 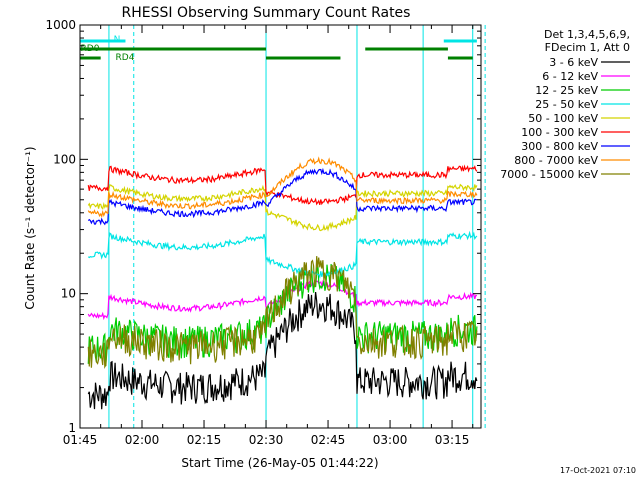 I want to click on x-tick-label: 03:15, so click(x=452, y=440).